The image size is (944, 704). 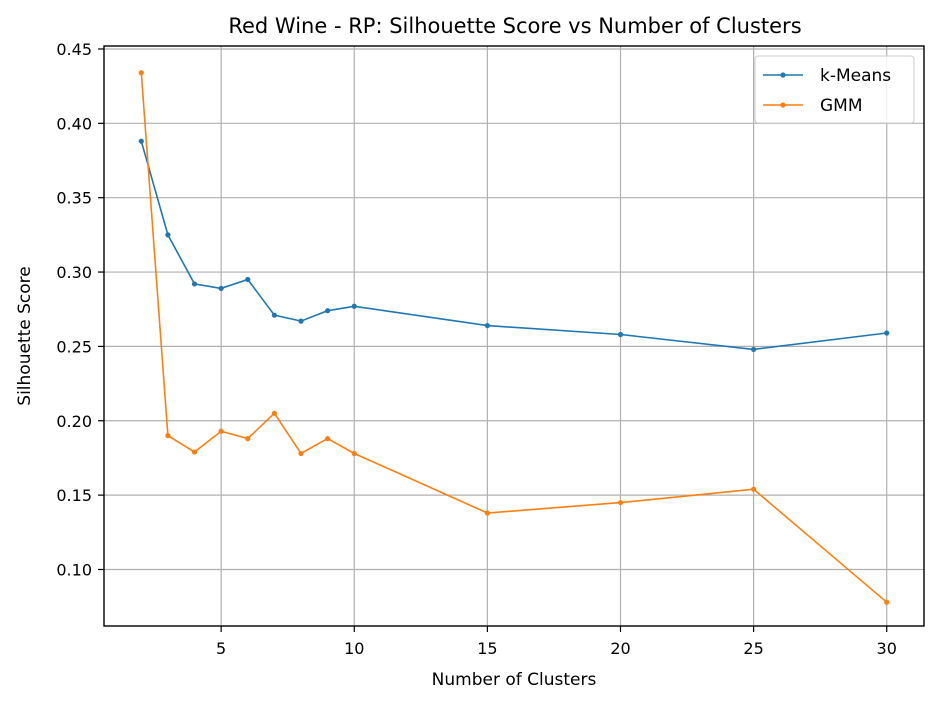 What do you see at coordinates (74, 495) in the screenshot?
I see `y-tick-label: 0.15` at bounding box center [74, 495].